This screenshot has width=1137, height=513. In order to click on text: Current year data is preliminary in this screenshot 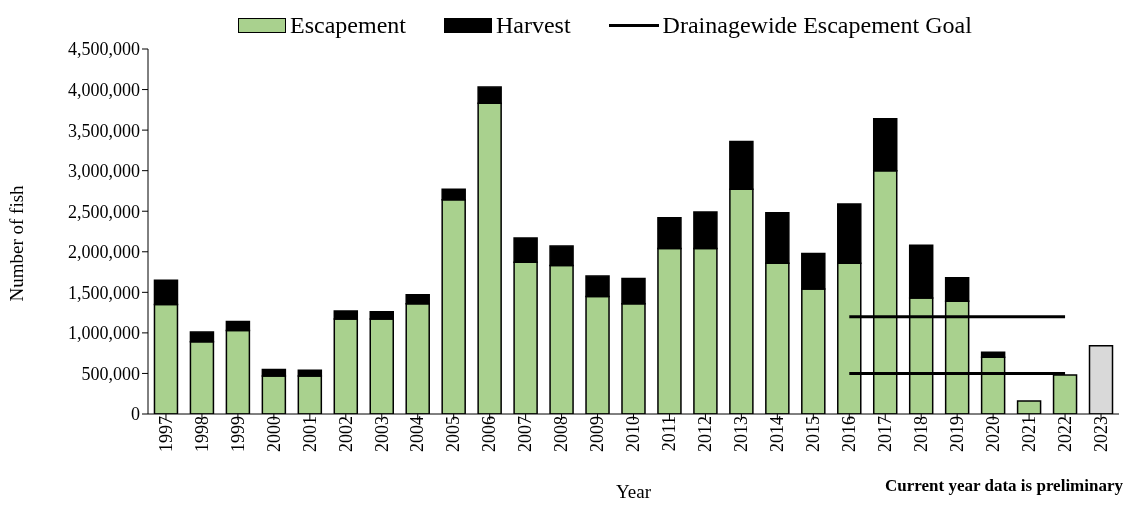, I will do `click(1004, 486)`.